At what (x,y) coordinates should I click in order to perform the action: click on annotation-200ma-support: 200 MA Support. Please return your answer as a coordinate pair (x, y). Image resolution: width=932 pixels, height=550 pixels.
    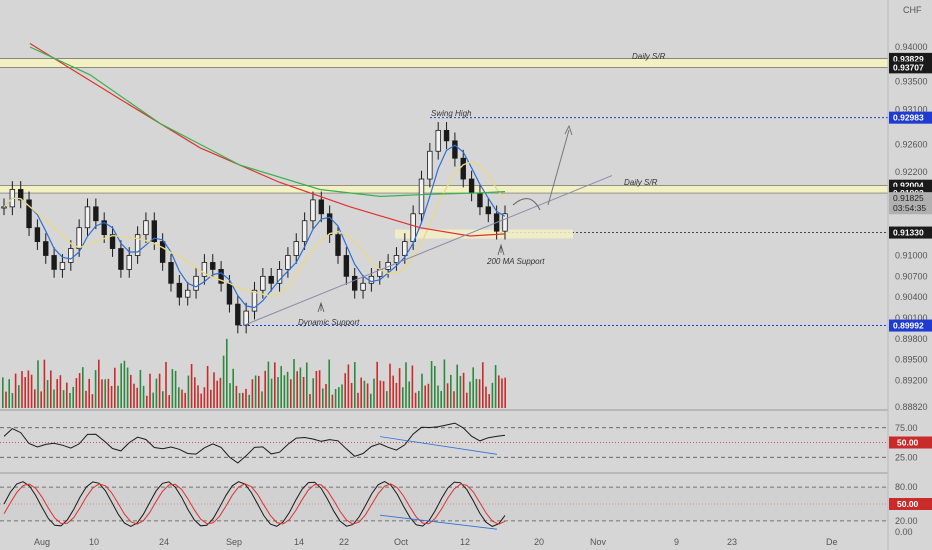
    Looking at the image, I should click on (515, 261).